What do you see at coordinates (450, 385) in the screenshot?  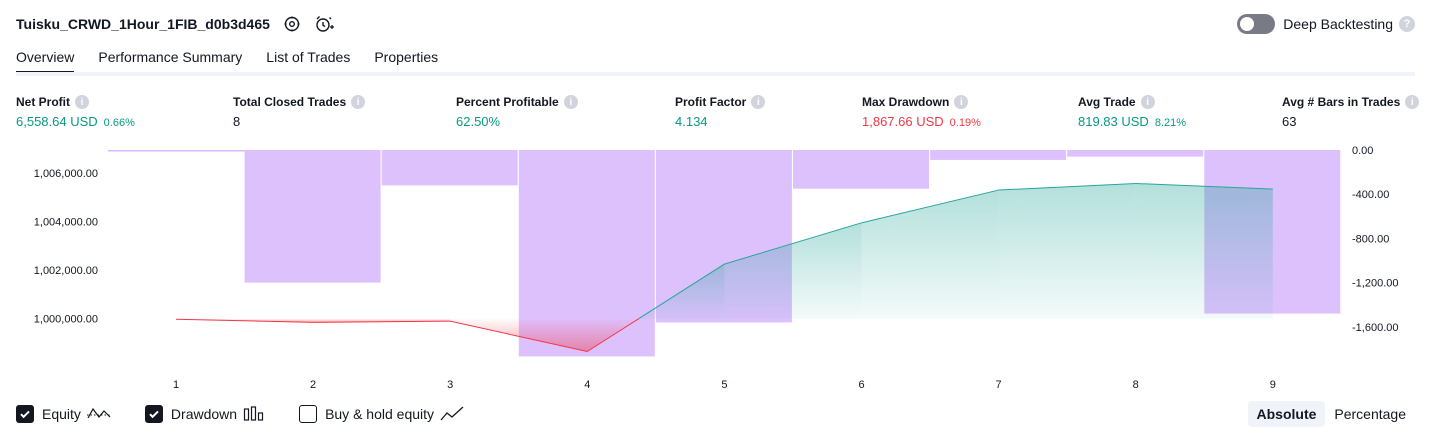 I see `x-axis-tick-label: 3` at bounding box center [450, 385].